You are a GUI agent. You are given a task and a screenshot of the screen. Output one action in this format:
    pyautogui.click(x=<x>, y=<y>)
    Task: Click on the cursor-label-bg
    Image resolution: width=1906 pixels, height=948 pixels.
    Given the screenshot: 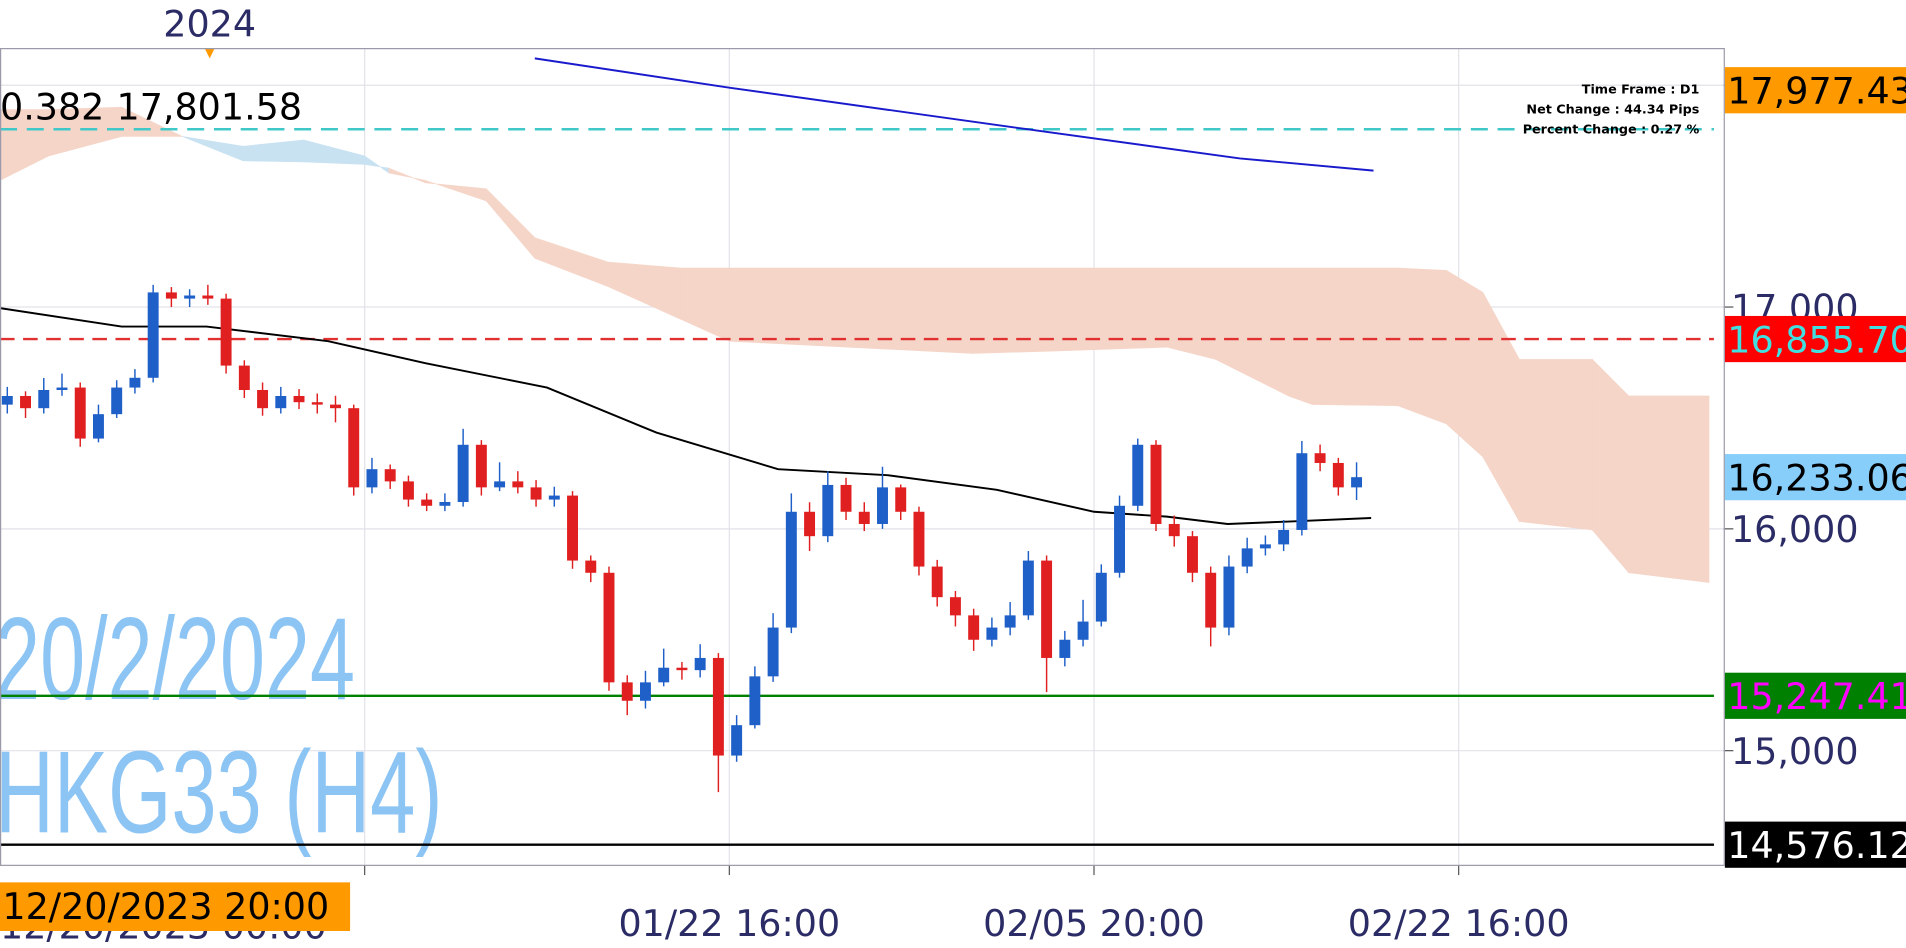 What is the action you would take?
    pyautogui.click(x=175, y=906)
    